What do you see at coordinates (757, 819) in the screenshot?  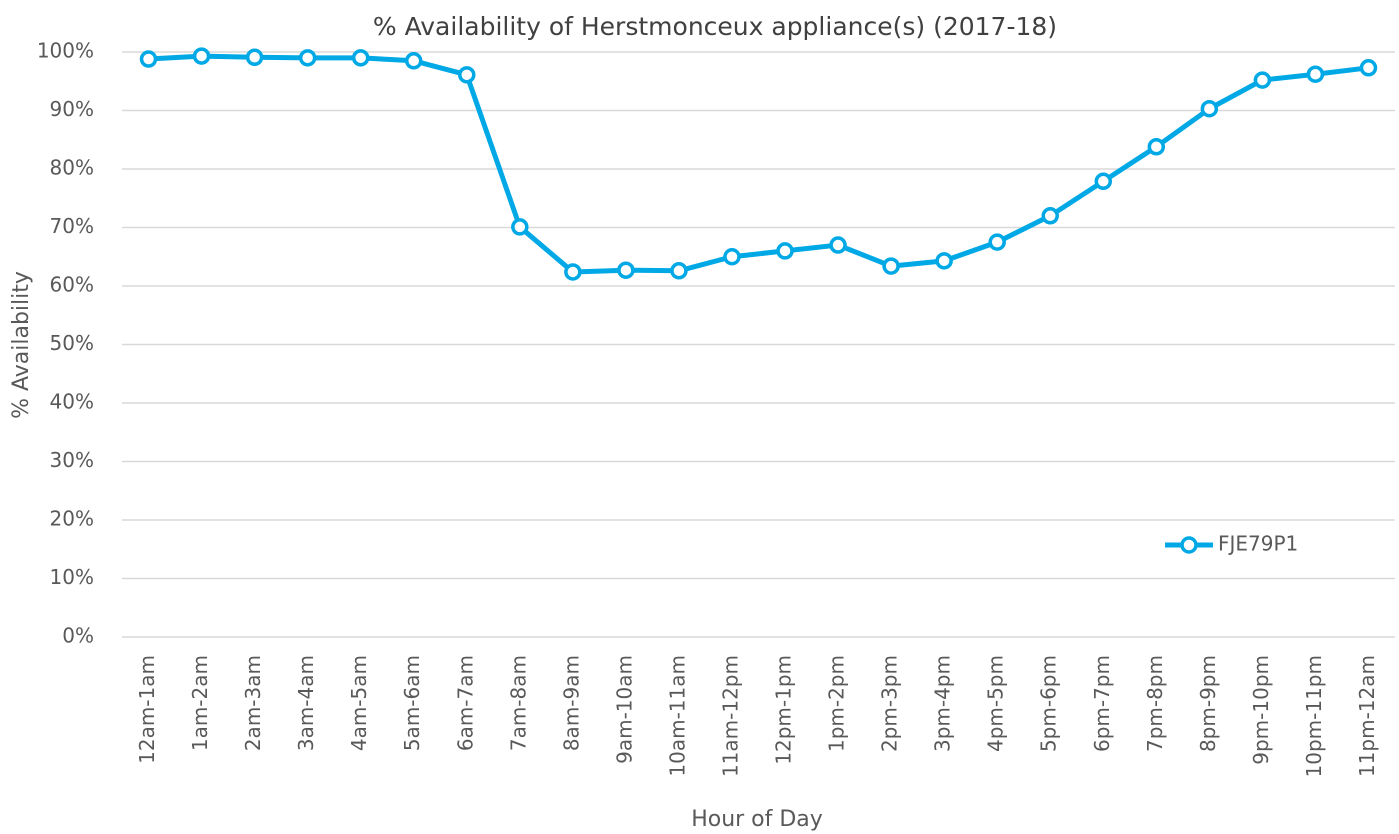 I see `x-axis-title: Hour of Day` at bounding box center [757, 819].